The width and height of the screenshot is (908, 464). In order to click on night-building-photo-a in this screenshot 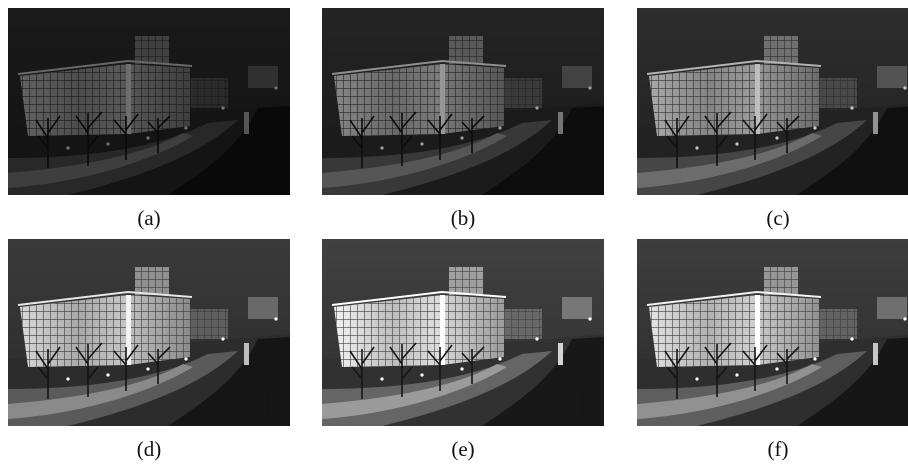, I will do `click(149, 101)`.